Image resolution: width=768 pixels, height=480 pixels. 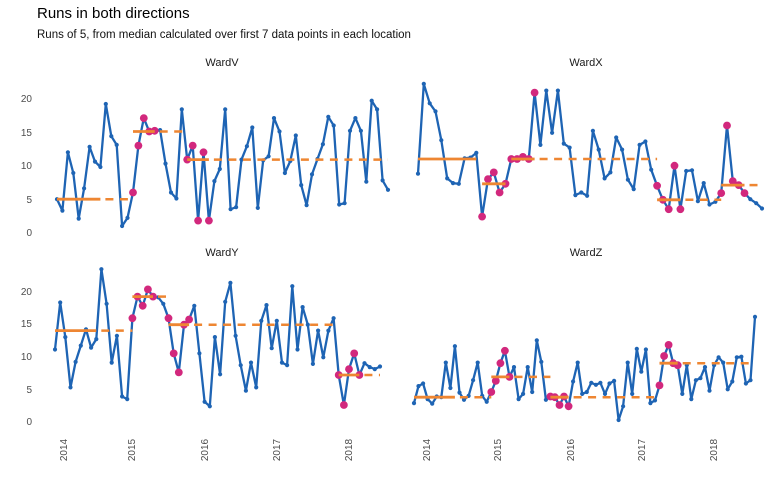 I want to click on y-tick-label: 15, so click(x=26, y=133).